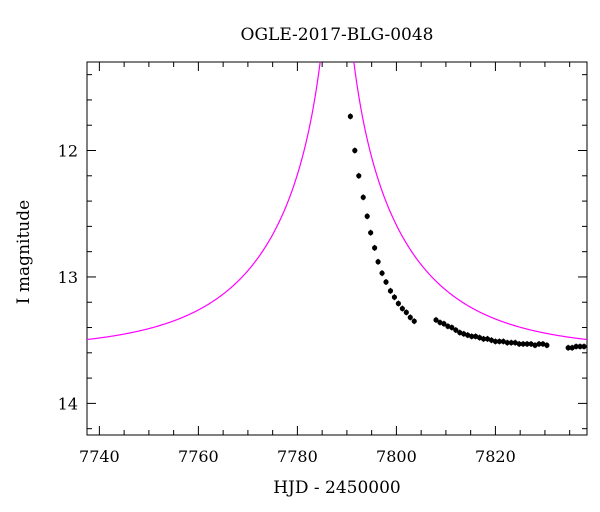 The height and width of the screenshot is (512, 600). I want to click on x-tick-label: 7800, so click(396, 456).